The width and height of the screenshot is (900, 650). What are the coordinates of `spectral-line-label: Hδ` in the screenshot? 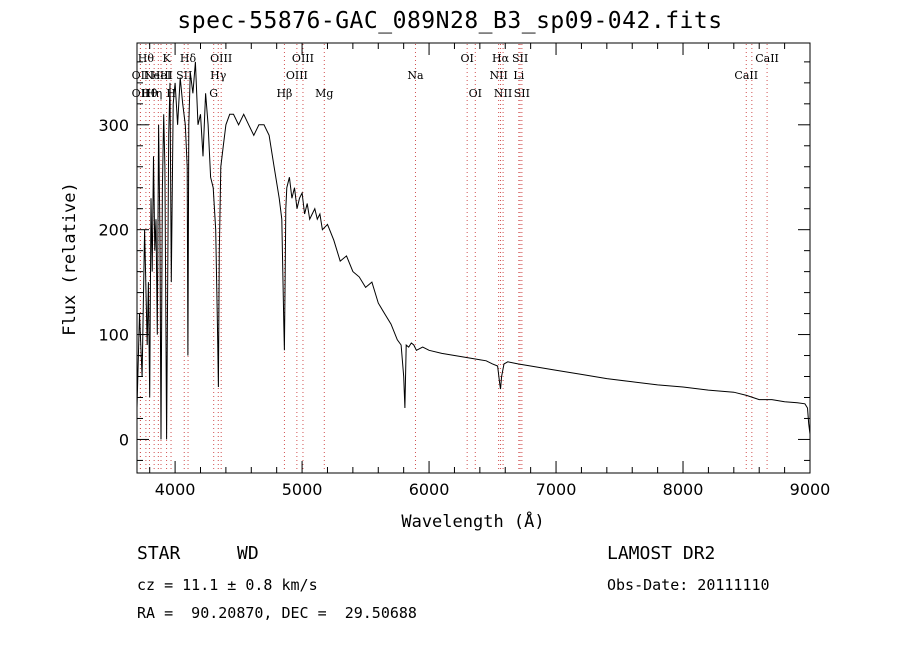 It's located at (188, 58).